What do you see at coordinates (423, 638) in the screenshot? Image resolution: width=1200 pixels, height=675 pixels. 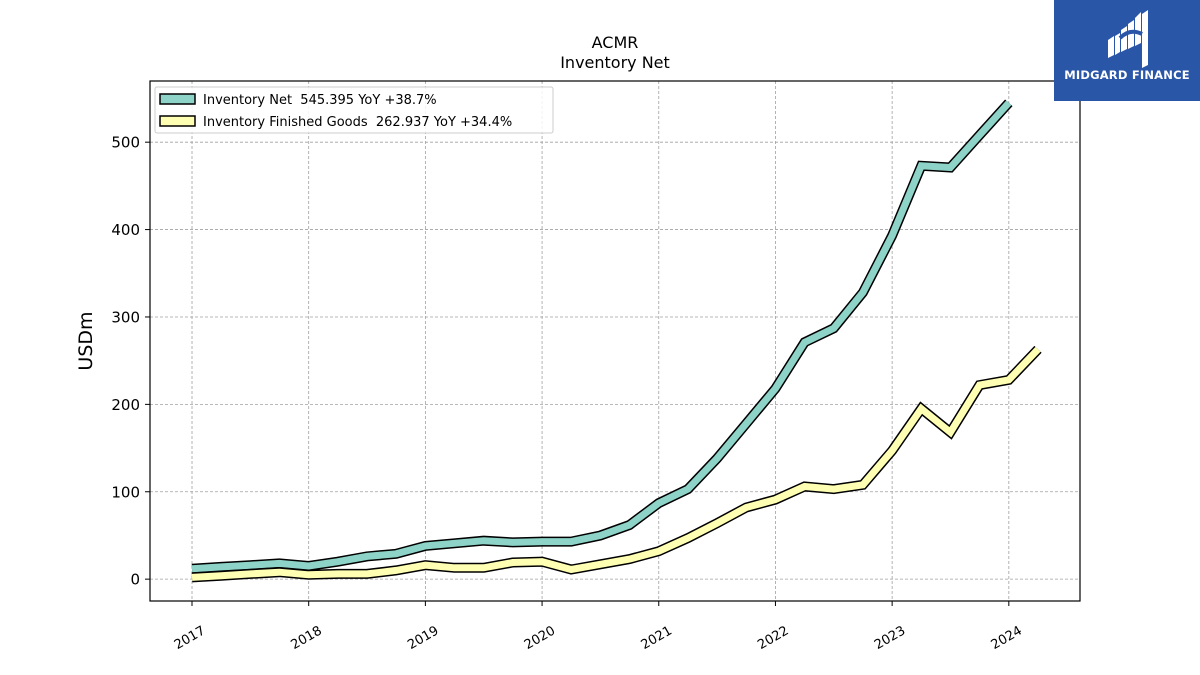 I see `x-tick-label: 2019` at bounding box center [423, 638].